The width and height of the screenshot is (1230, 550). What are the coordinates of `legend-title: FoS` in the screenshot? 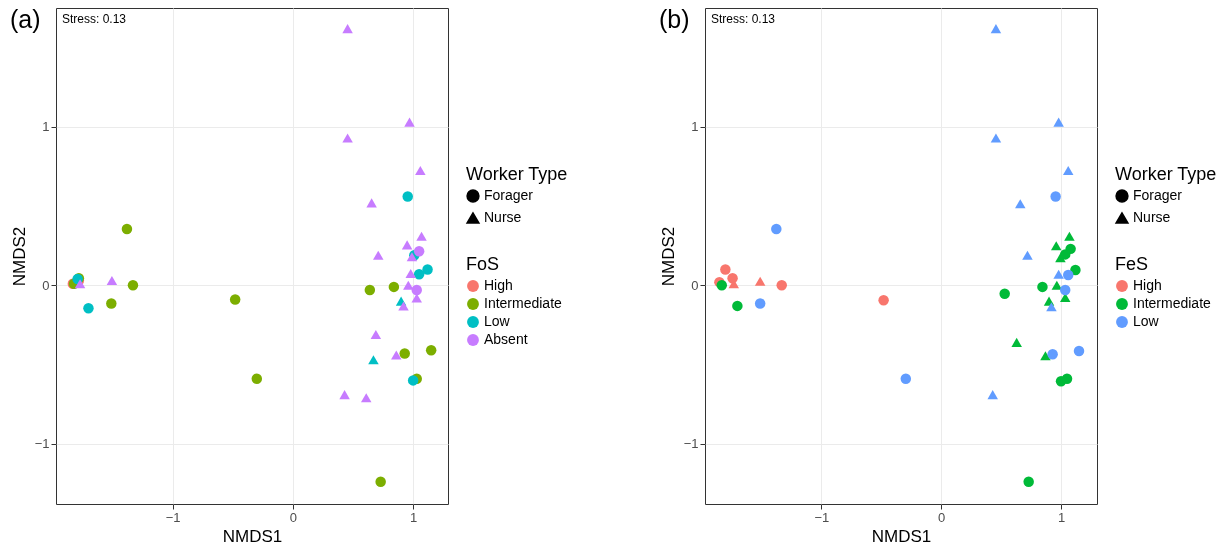 It's located at (483, 264).